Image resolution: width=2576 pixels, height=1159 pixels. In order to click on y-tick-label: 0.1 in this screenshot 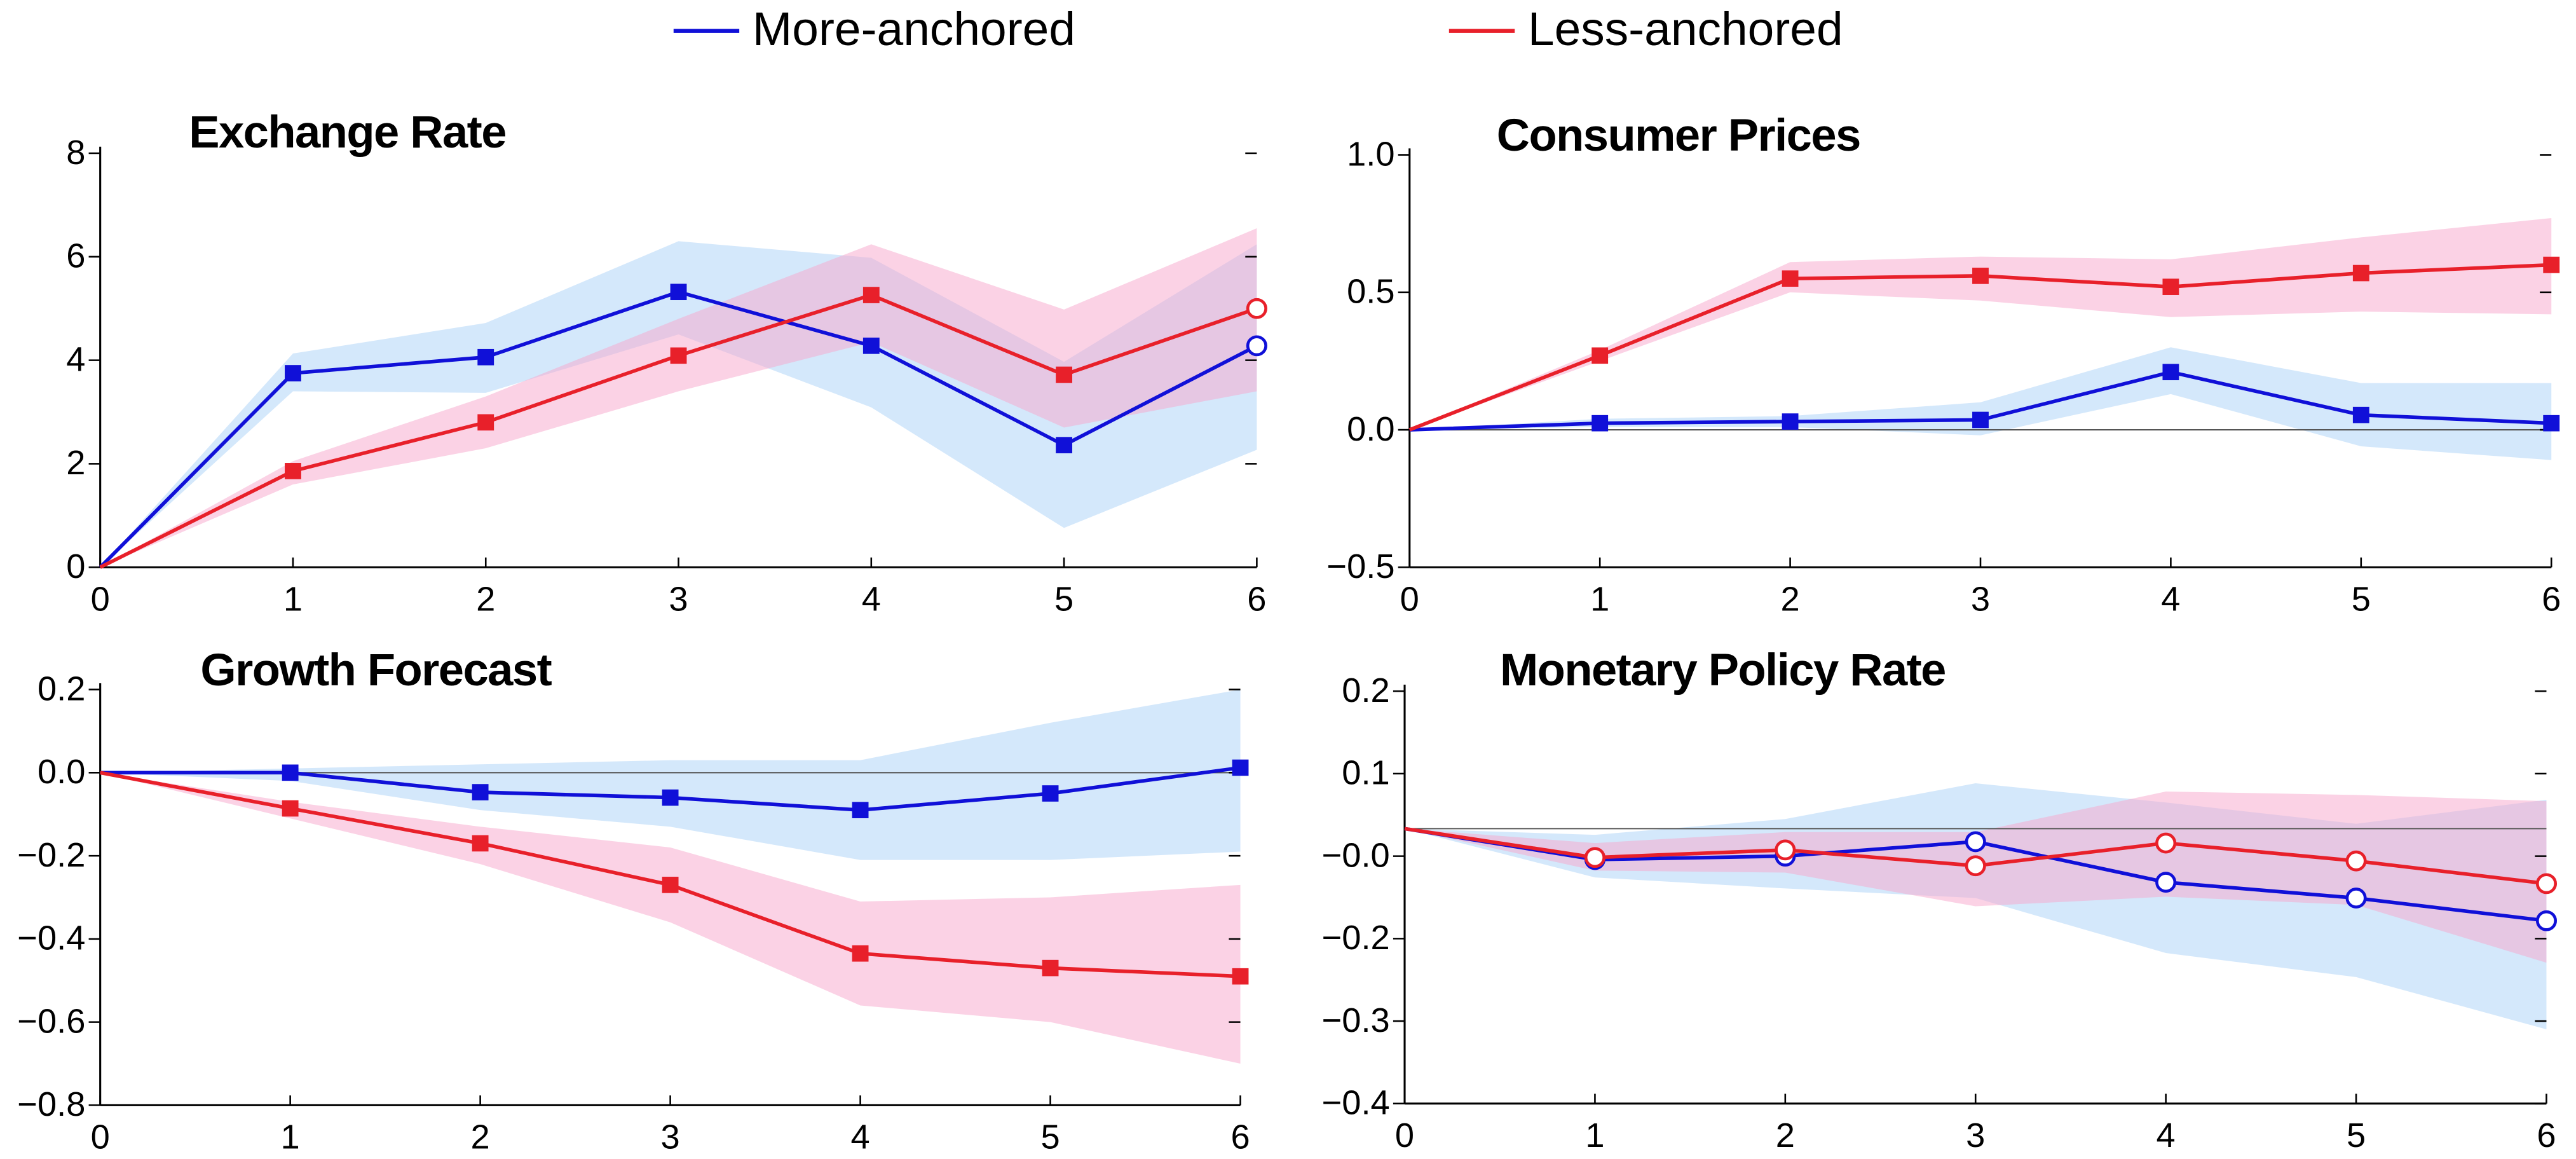, I will do `click(1365, 773)`.